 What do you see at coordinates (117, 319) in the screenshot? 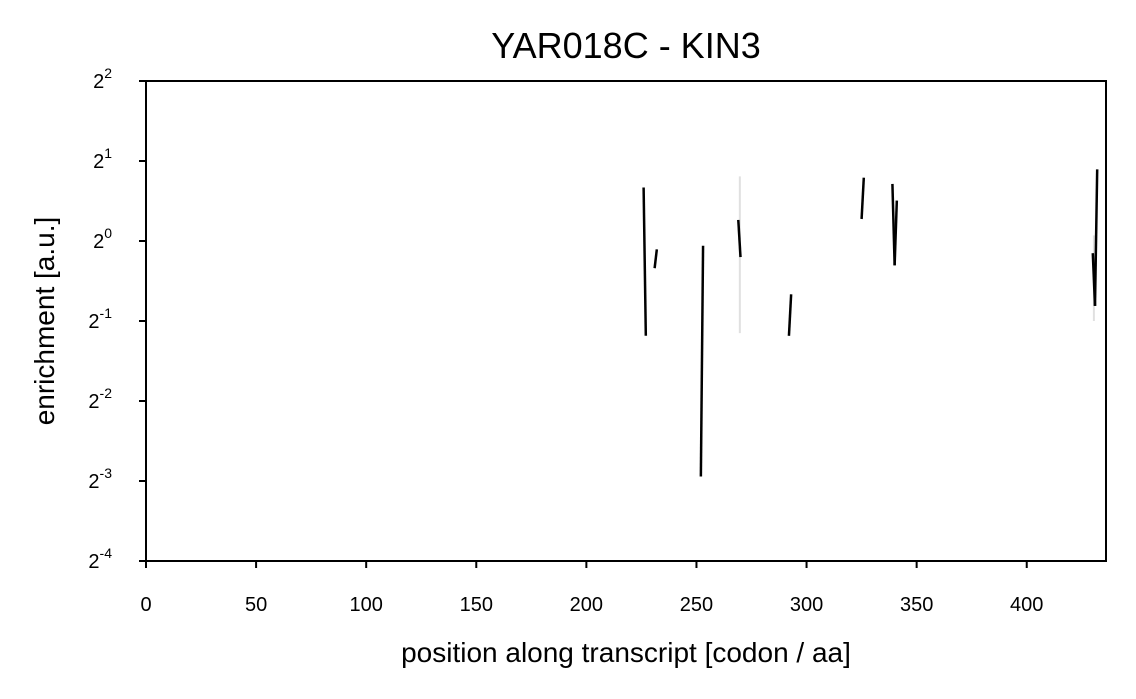
I see `y-axis: 2-4 2-3 2-2 2-1 20 21 22` at bounding box center [117, 319].